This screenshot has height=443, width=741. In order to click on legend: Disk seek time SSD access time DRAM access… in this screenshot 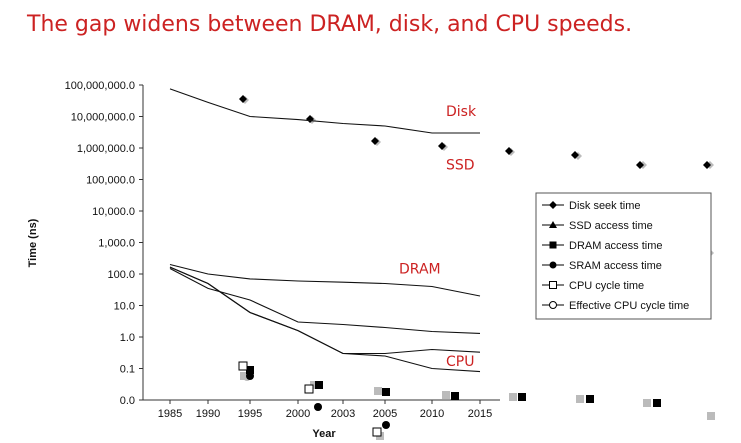, I will do `click(623, 256)`.